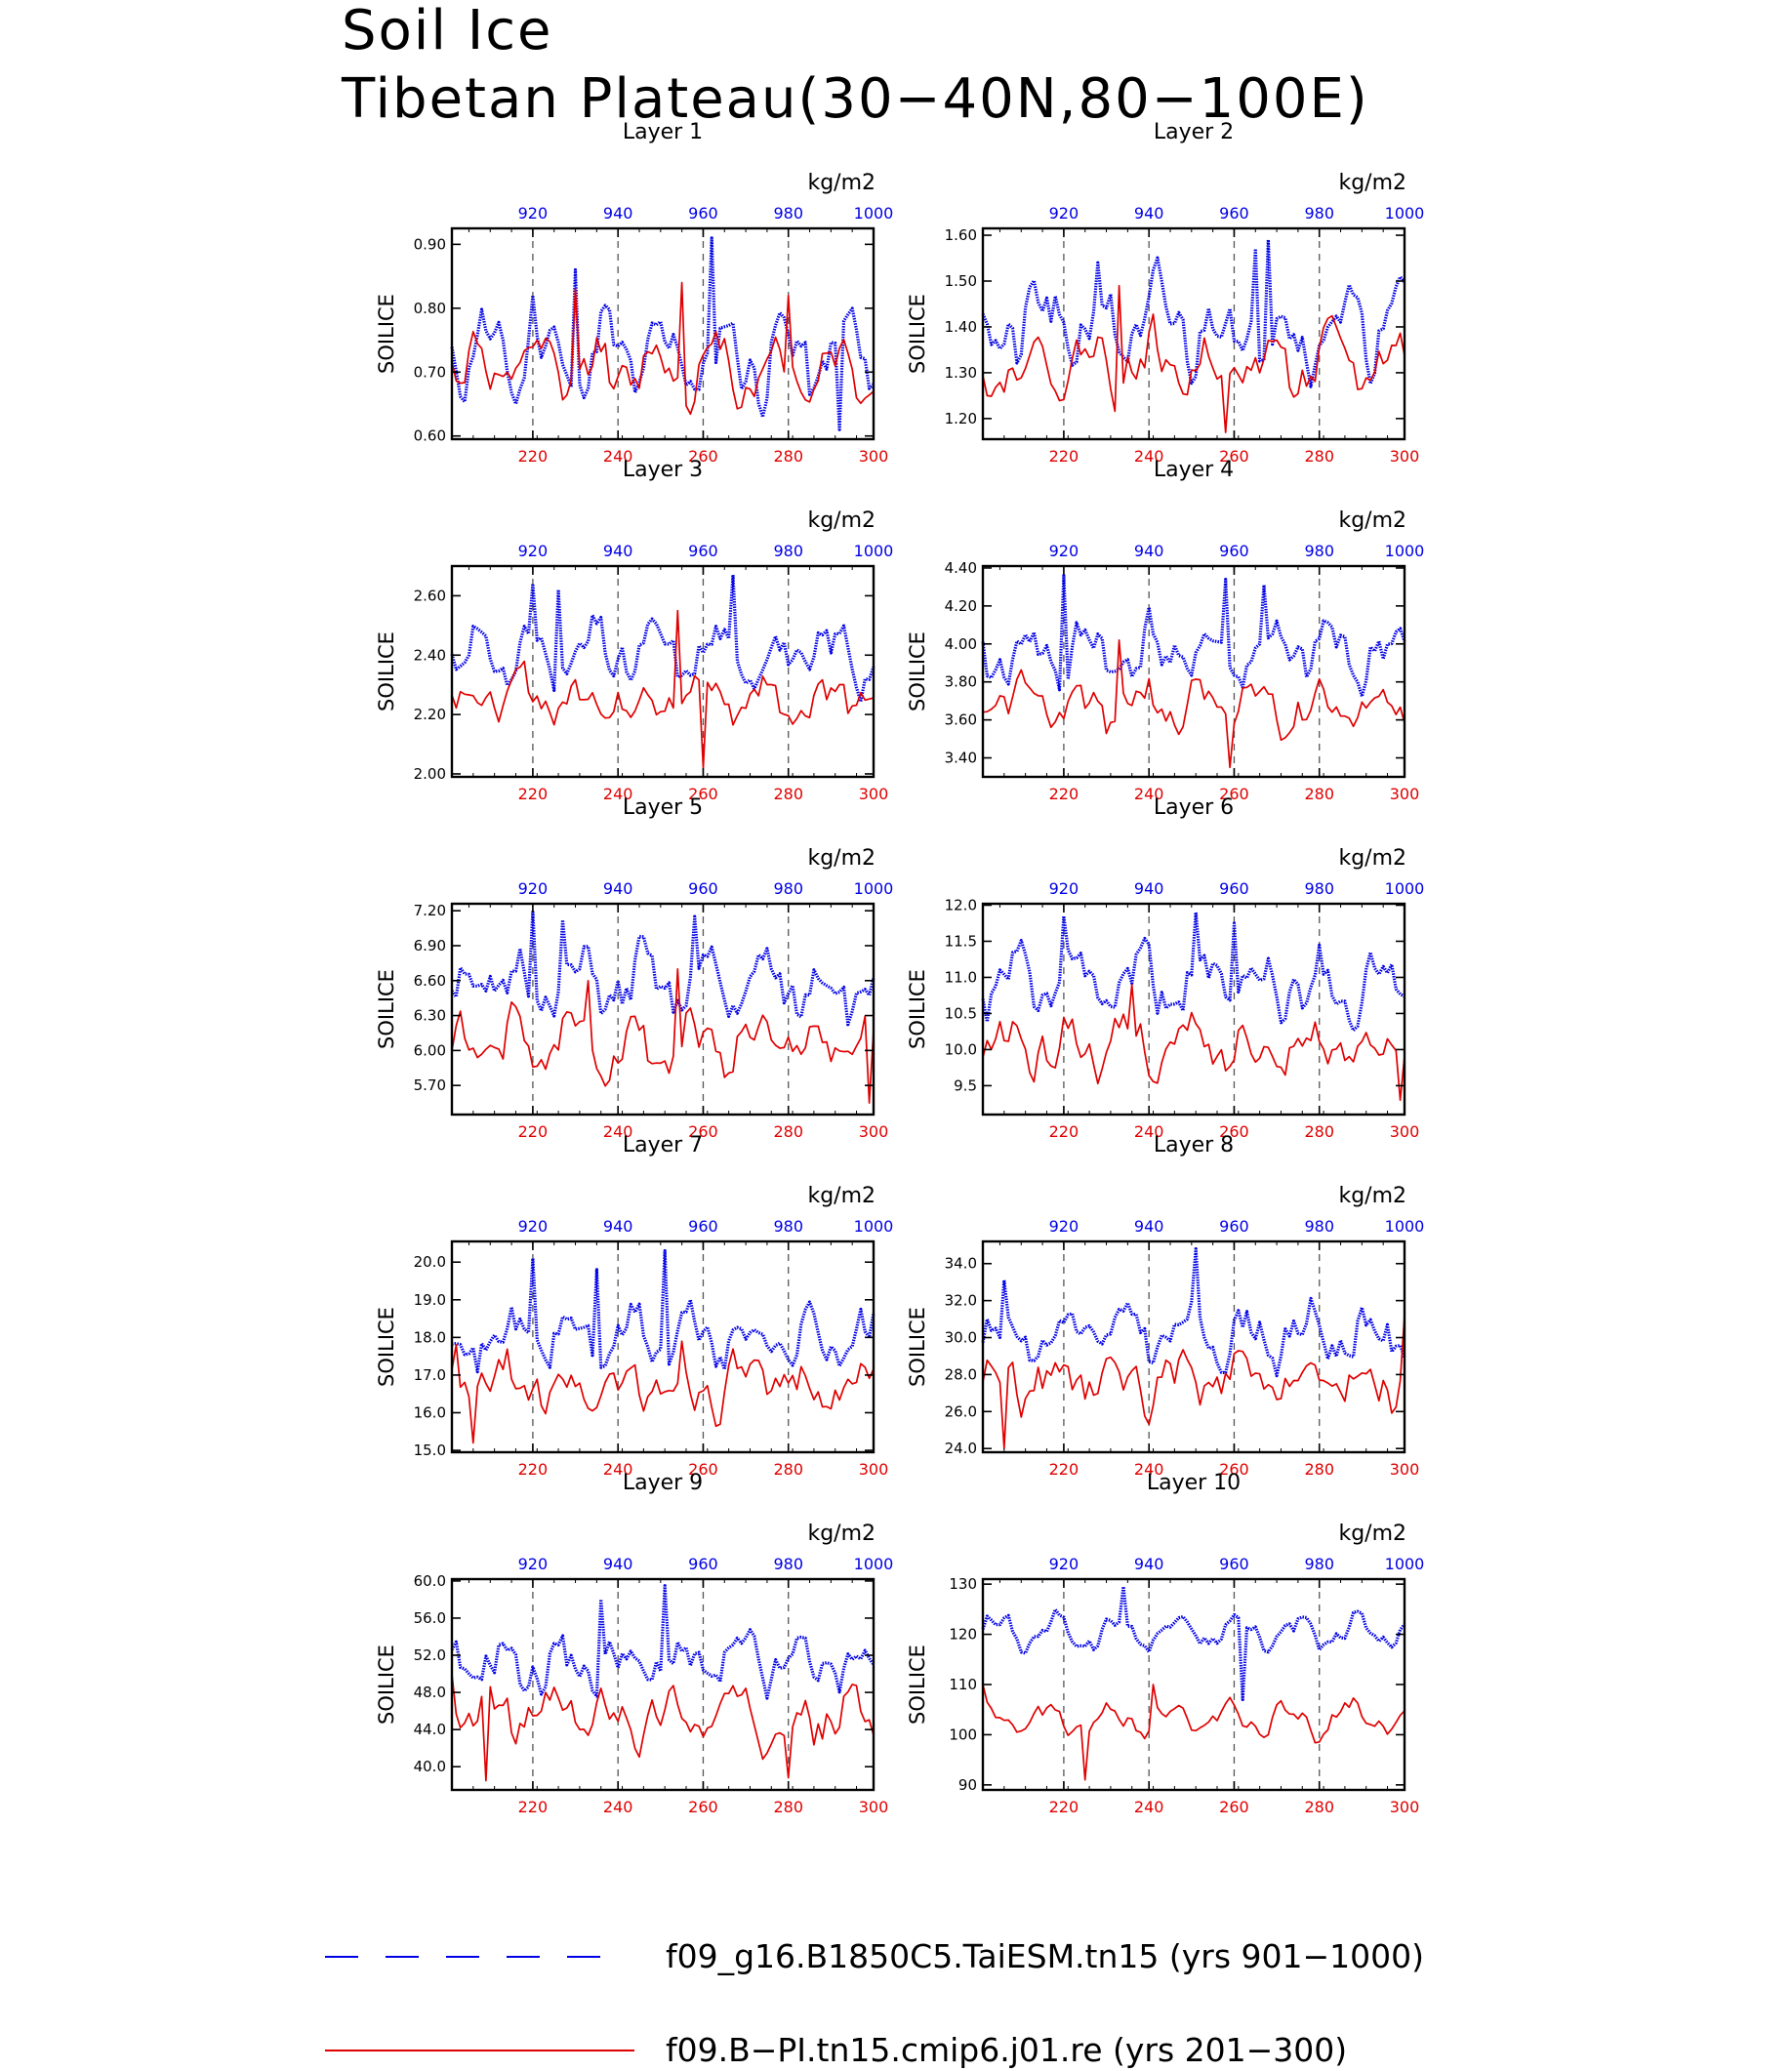 Image resolution: width=1792 pixels, height=2071 pixels. I want to click on y-tick-label: 16.0, so click(430, 1413).